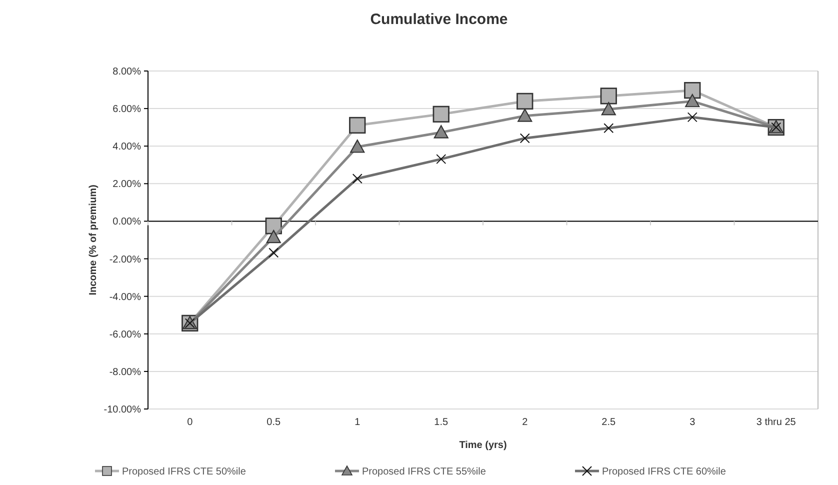  I want to click on x-tick-label: 2, so click(525, 422).